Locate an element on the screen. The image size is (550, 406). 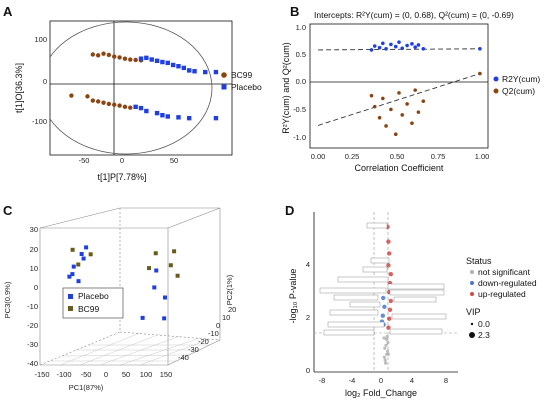
d-vip-item: 0.0 is located at coordinates (484, 324).